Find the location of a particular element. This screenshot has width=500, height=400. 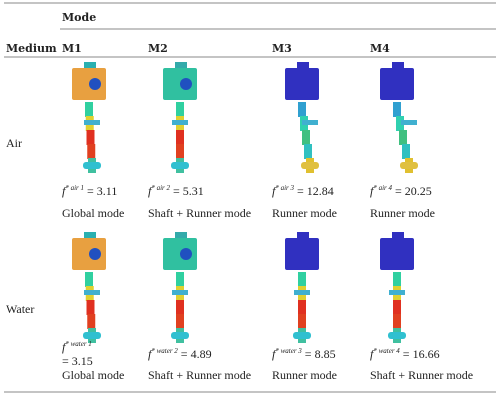

formula: f* water 4 = 16.66 is located at coordinates (405, 354).